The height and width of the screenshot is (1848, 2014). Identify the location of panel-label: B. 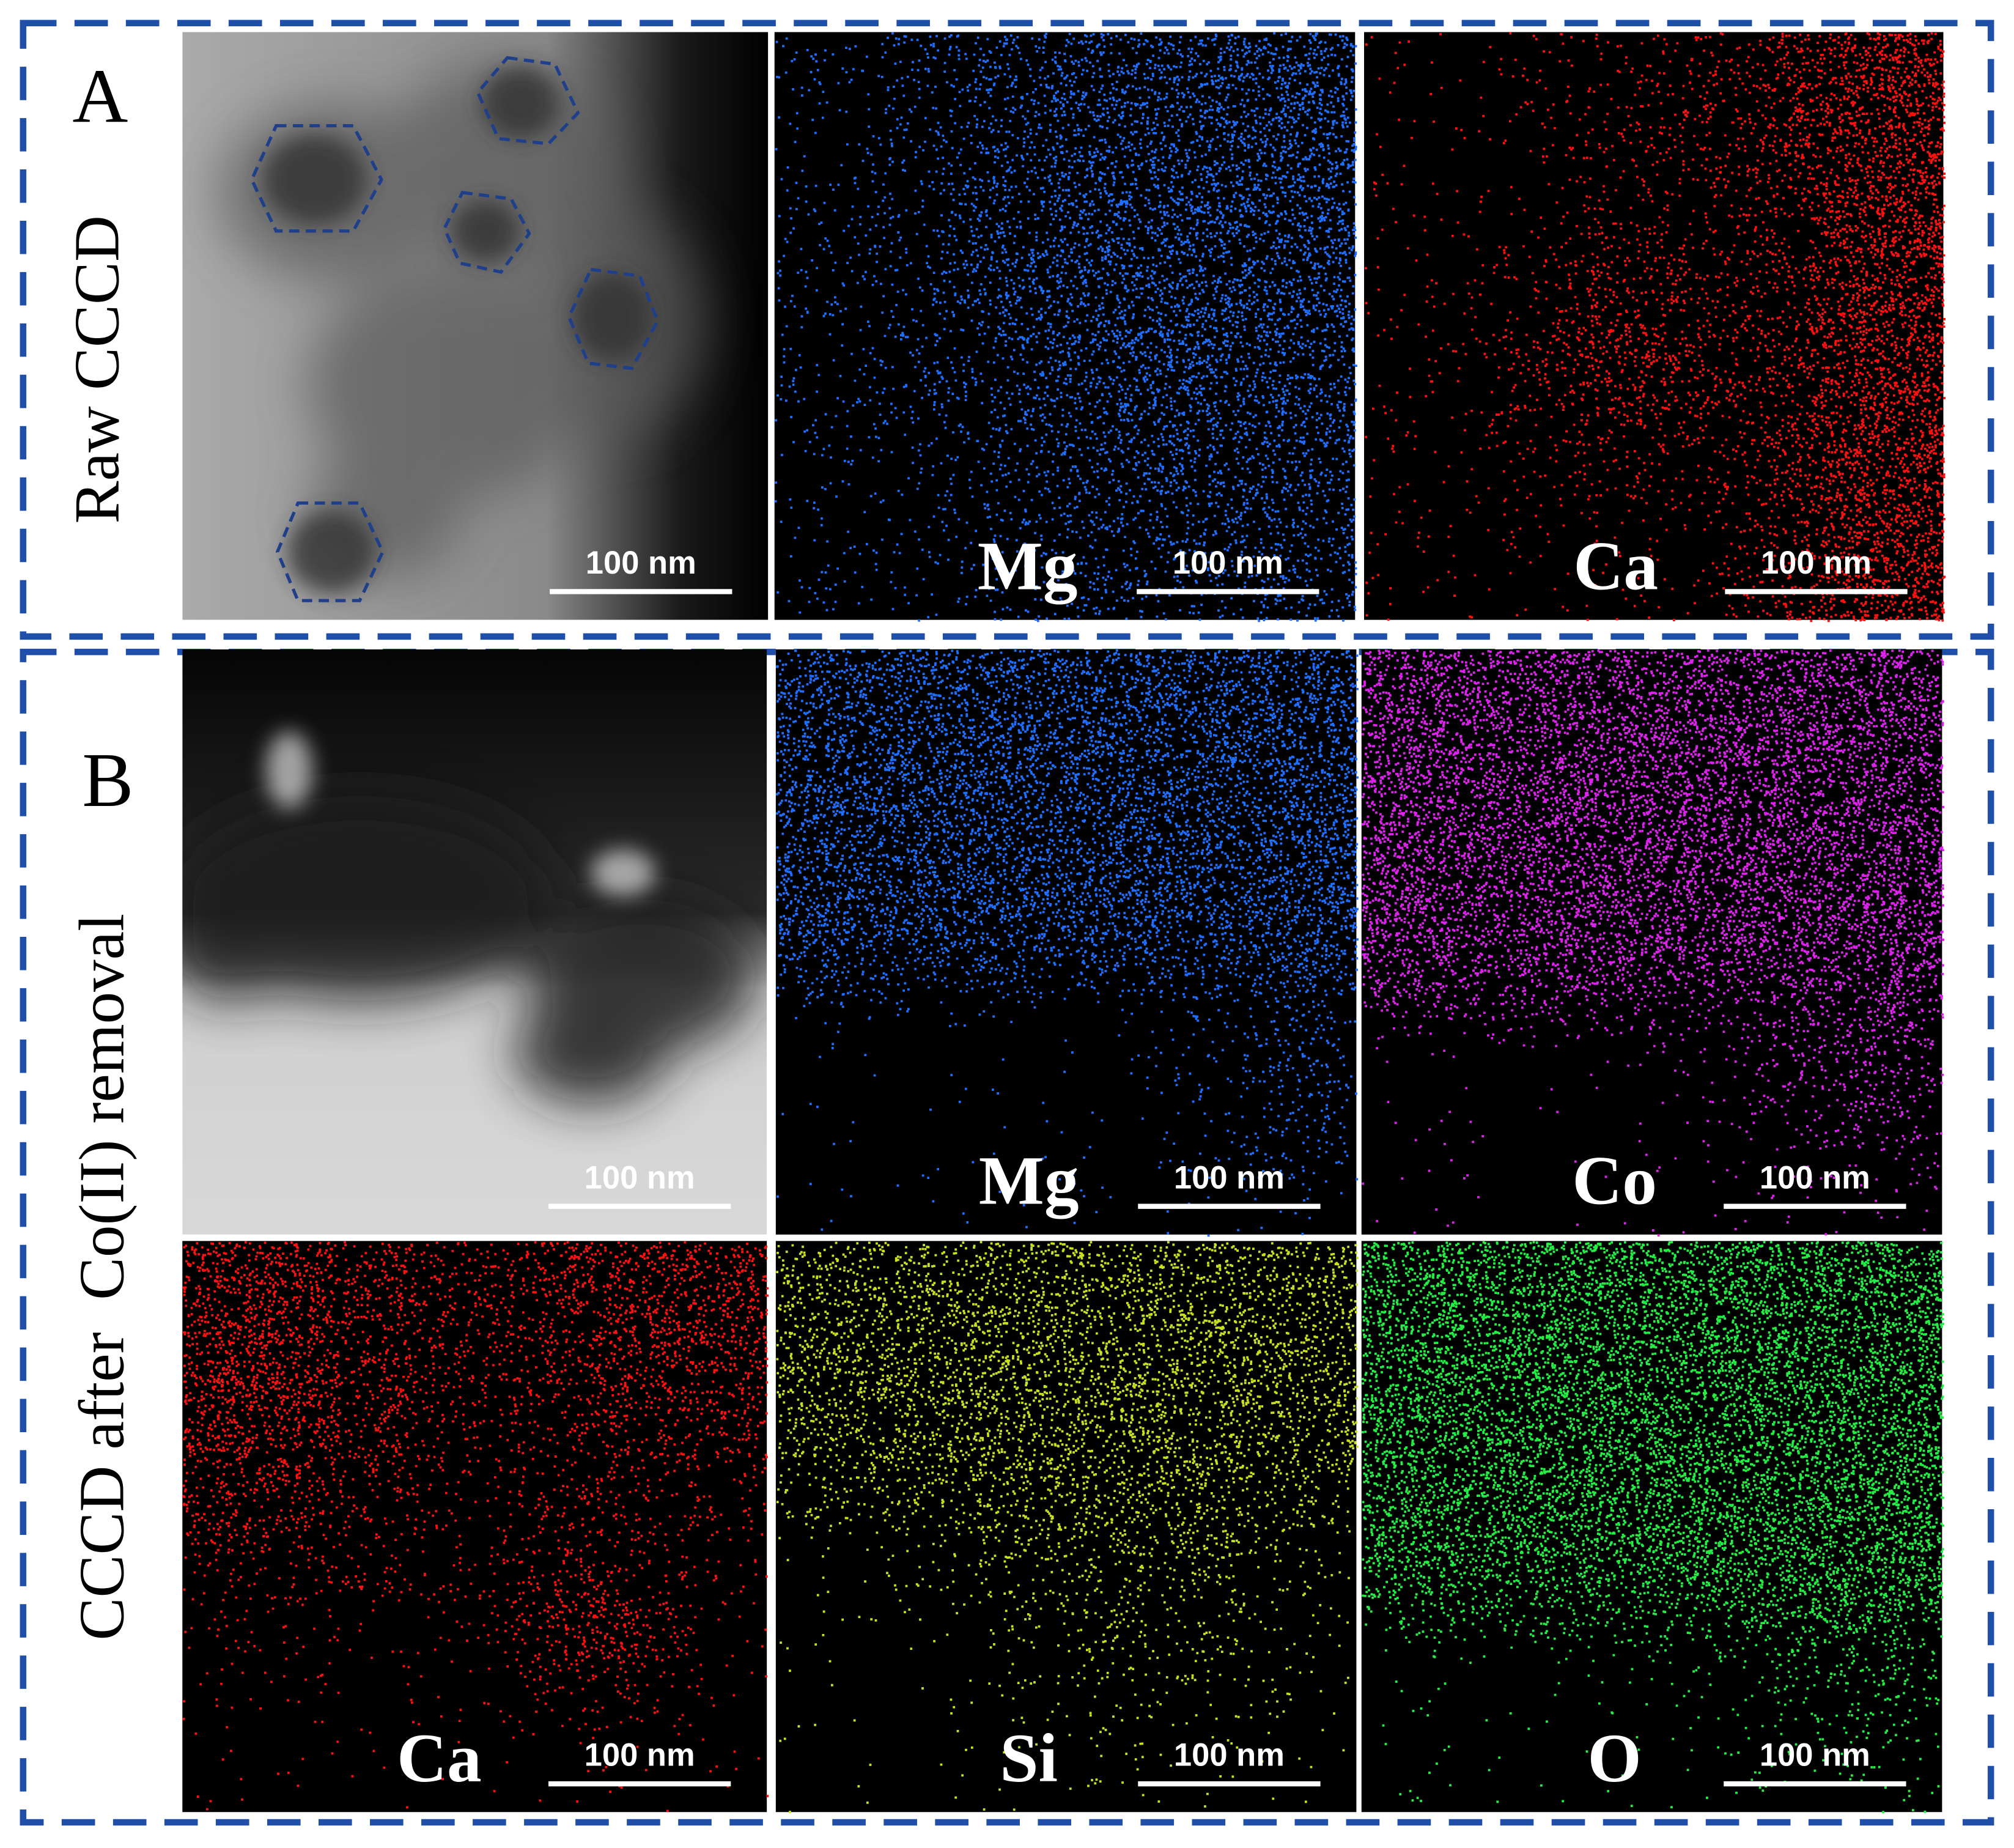
(107, 780).